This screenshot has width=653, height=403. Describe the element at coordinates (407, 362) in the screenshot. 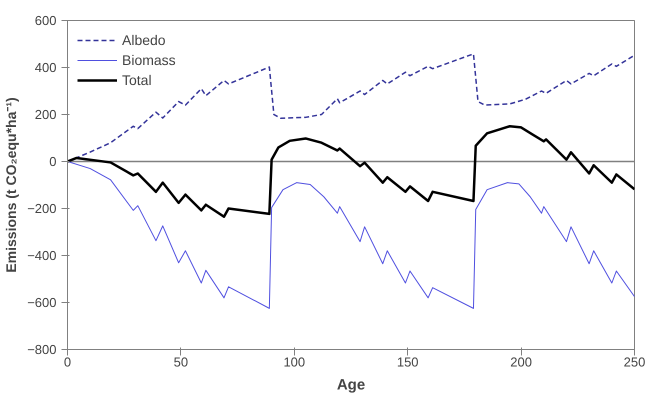

I see `x-tick-label: 150` at that location.